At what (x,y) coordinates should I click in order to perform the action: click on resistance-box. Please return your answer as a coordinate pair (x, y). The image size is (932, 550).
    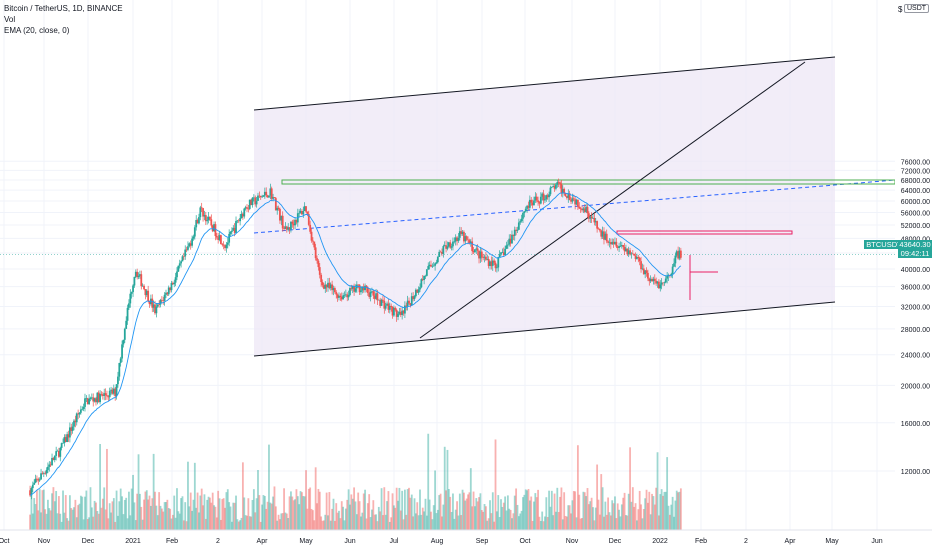
    Looking at the image, I should click on (704, 232).